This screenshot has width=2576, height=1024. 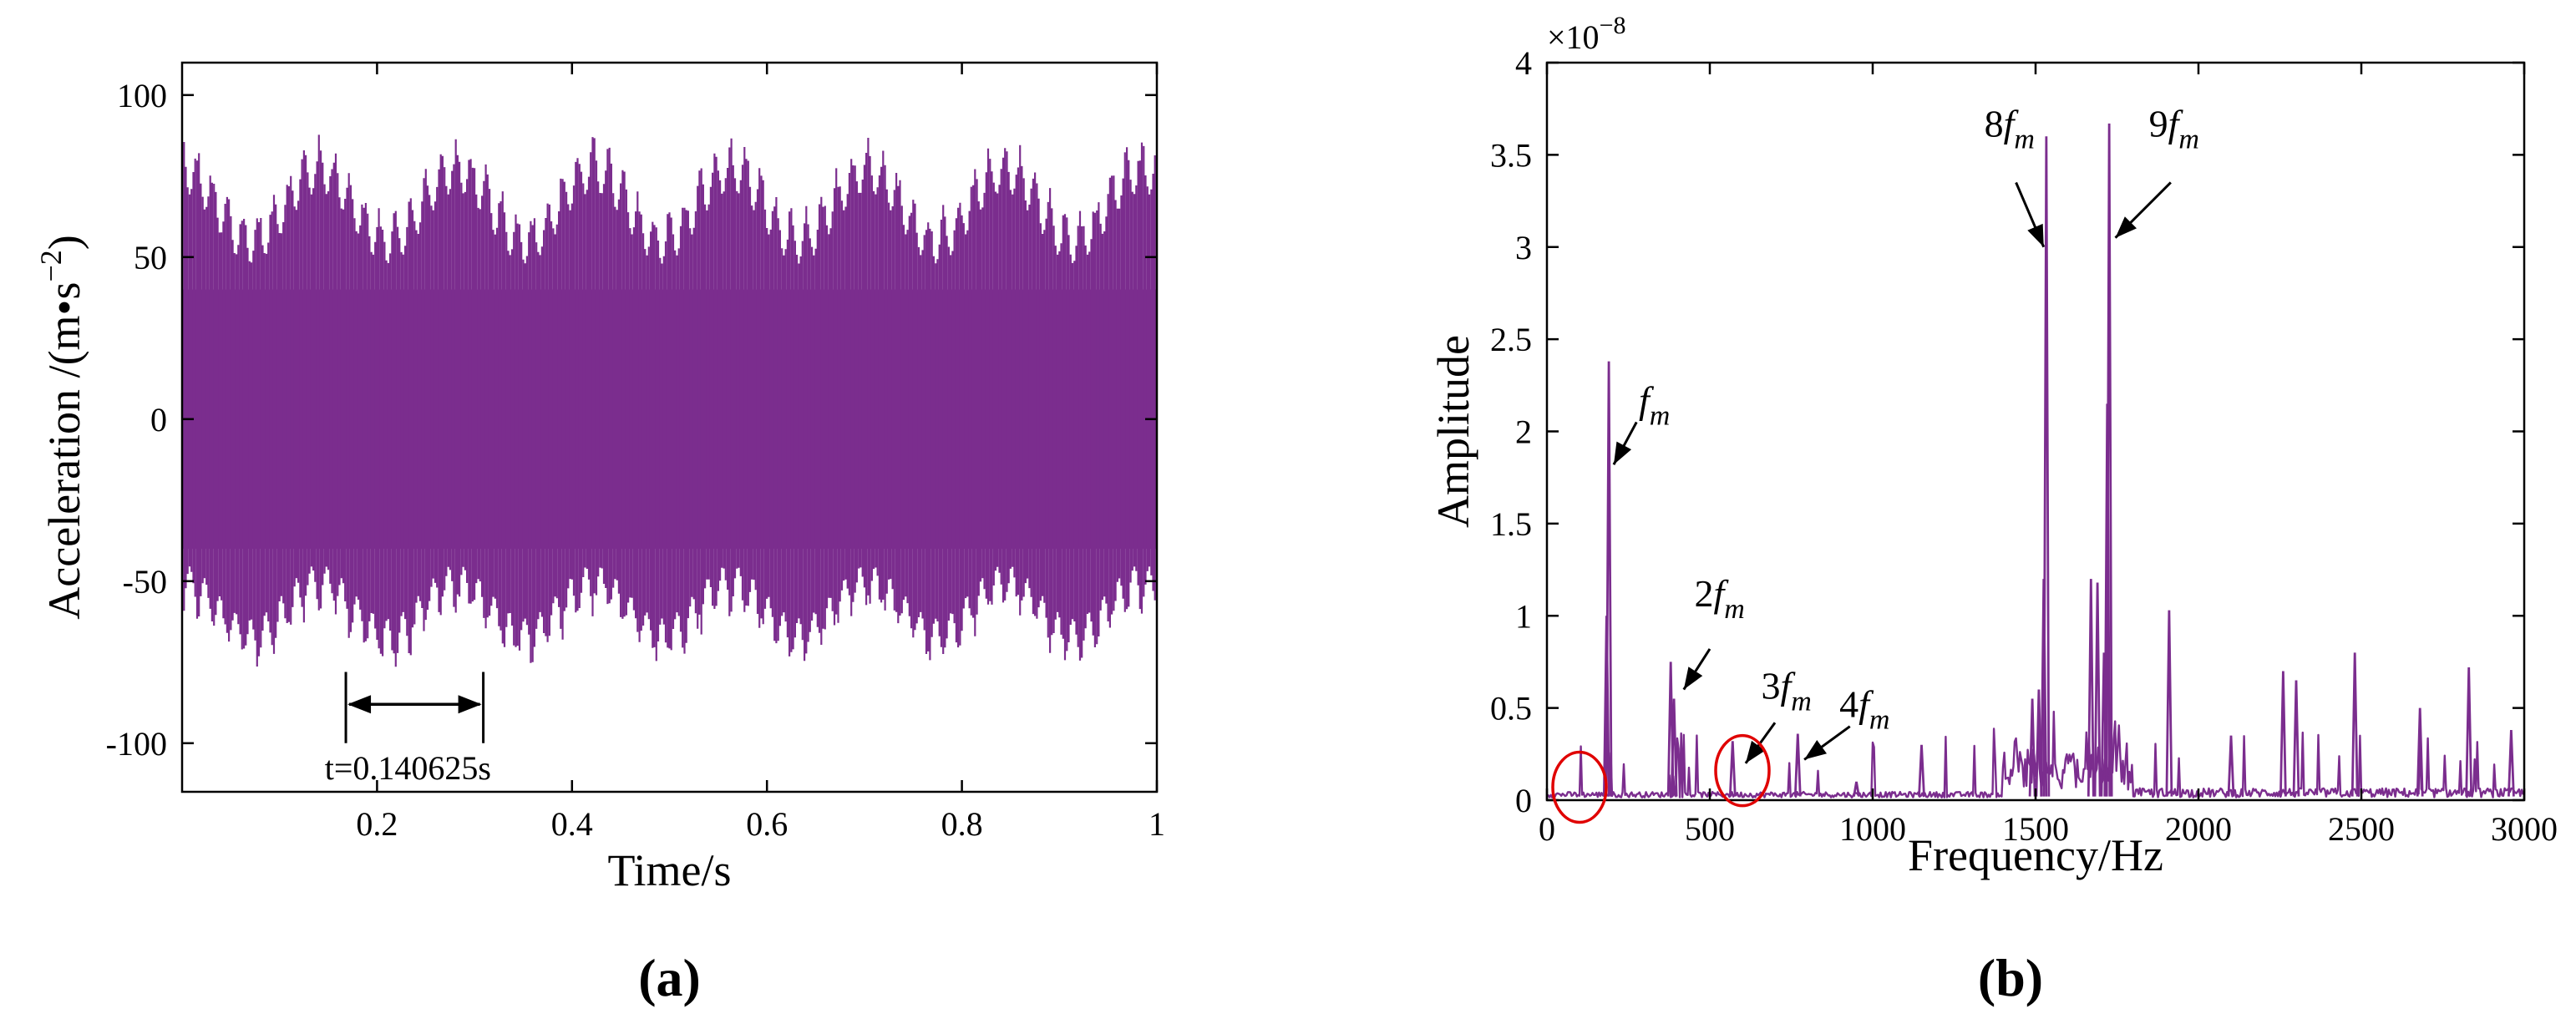 What do you see at coordinates (1453, 431) in the screenshot?
I see `y-axis-label-b: Amplitude` at bounding box center [1453, 431].